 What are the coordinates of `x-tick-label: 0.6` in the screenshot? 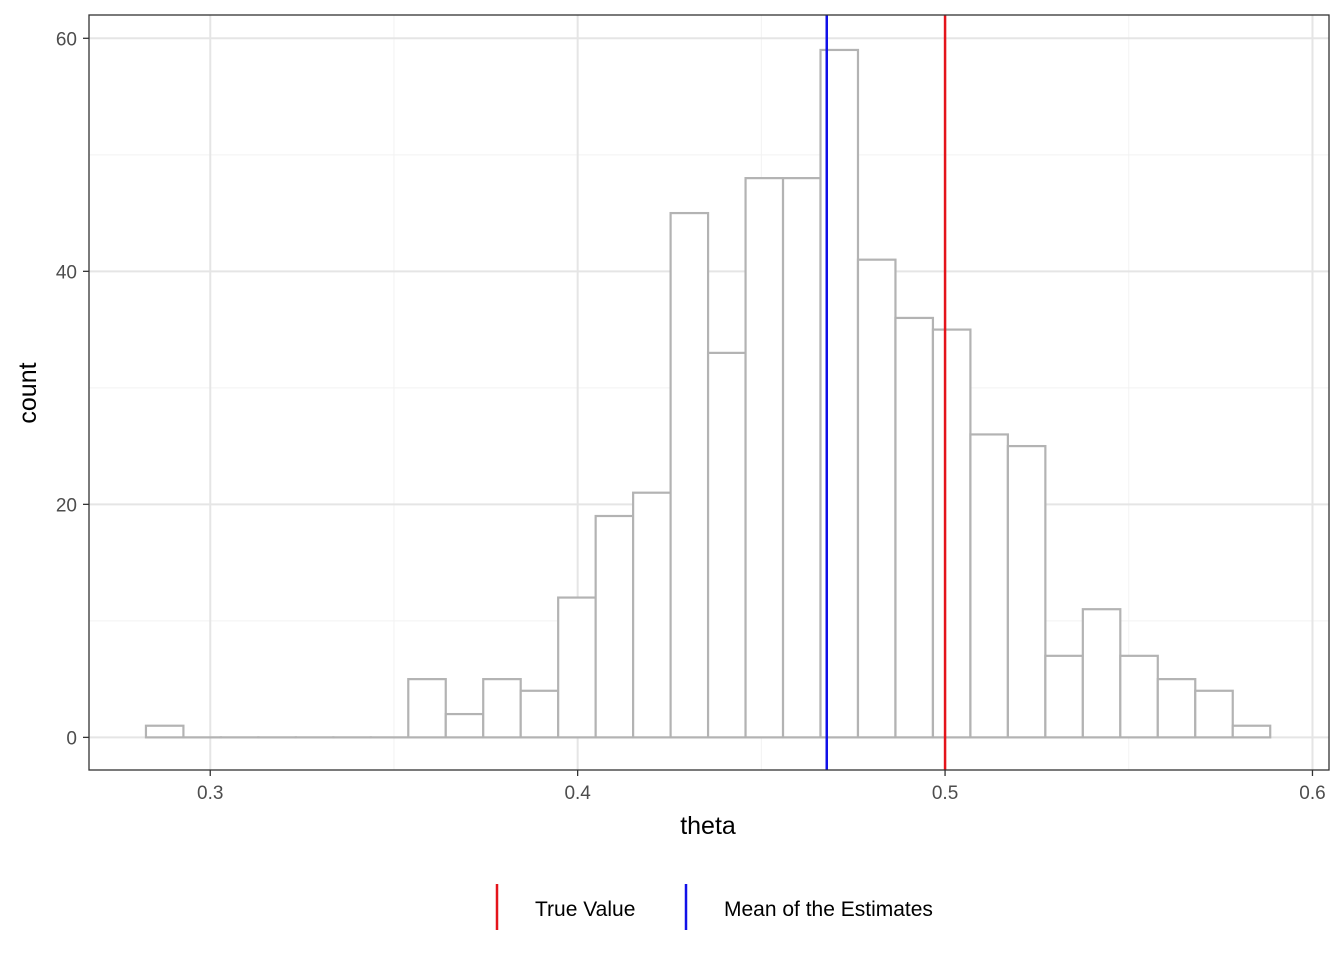 It's located at (1312, 793).